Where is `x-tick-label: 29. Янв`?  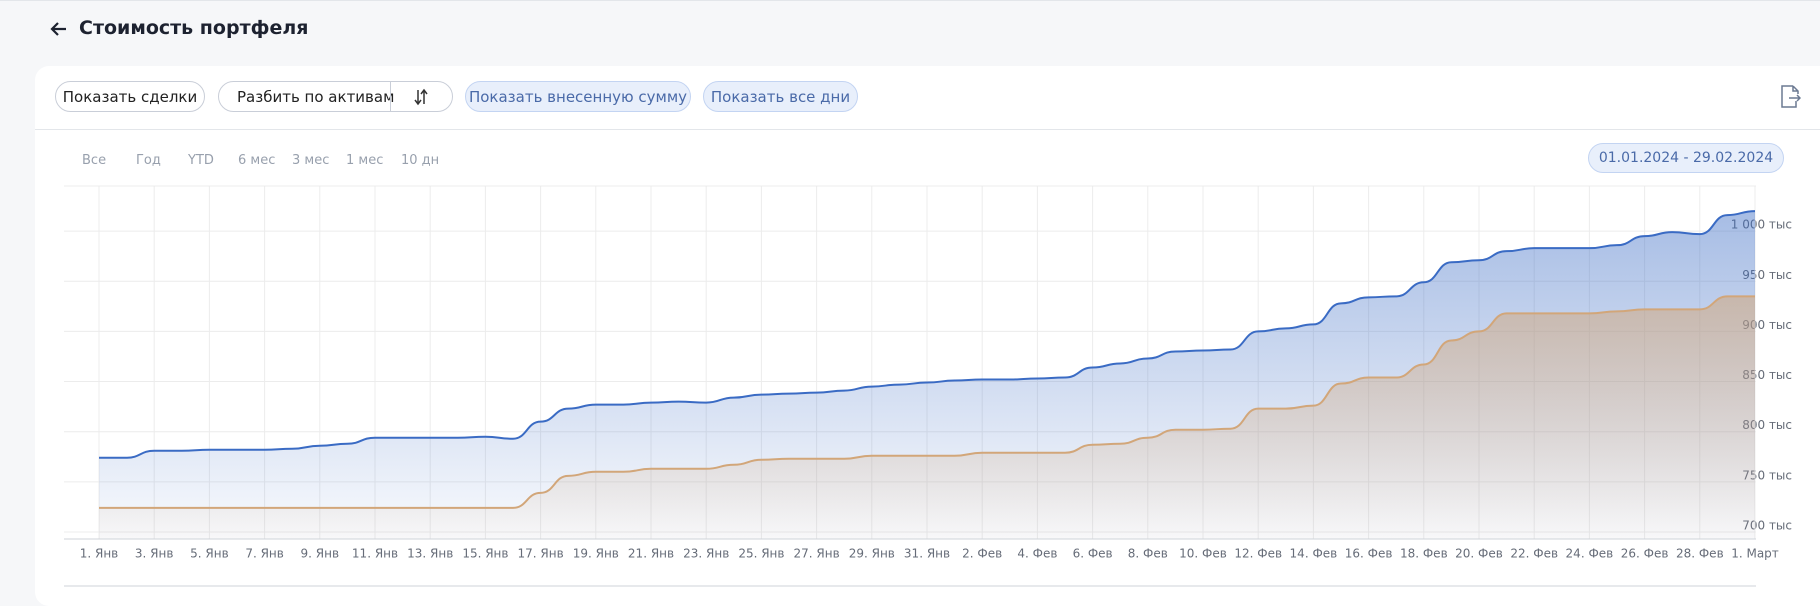
x-tick-label: 29. Янв is located at coordinates (872, 554).